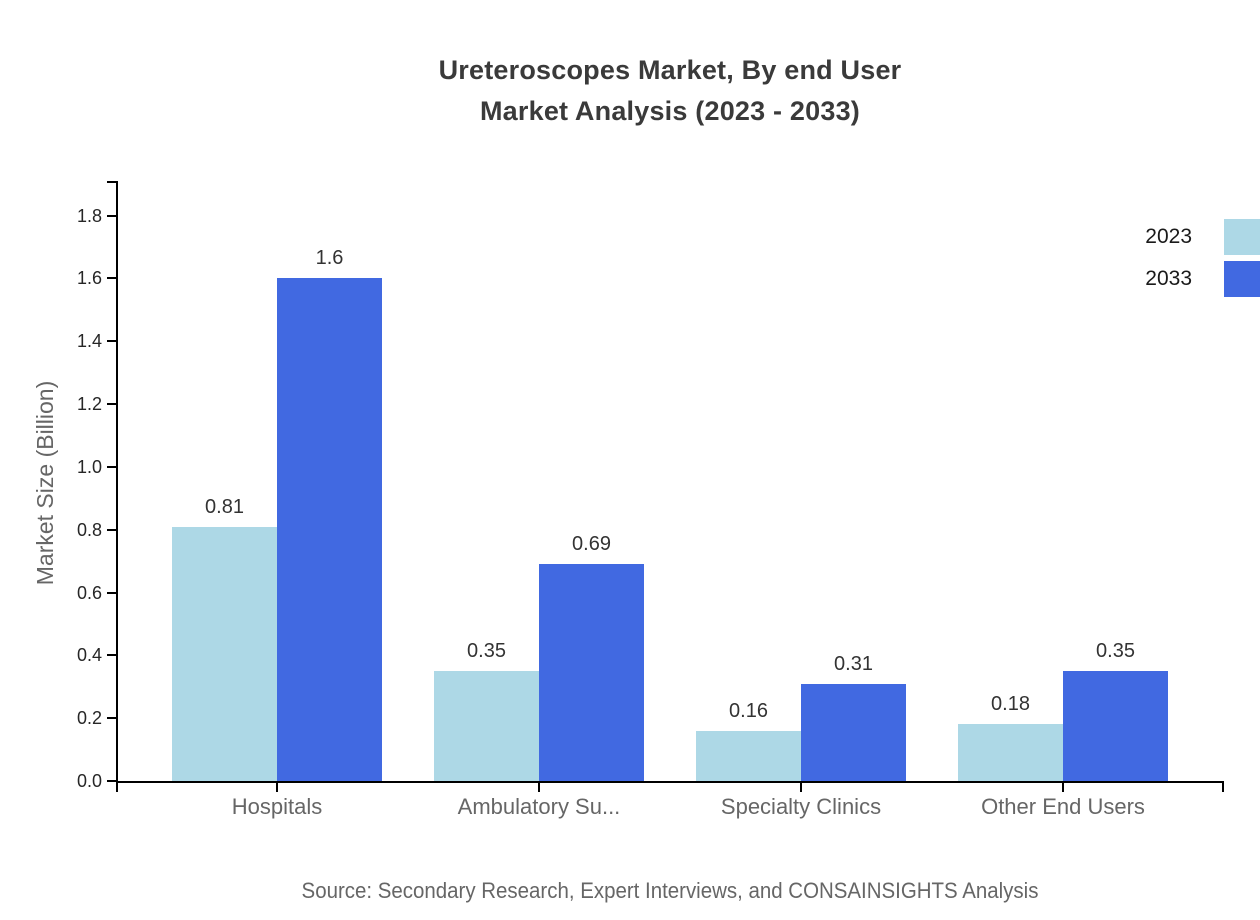 The height and width of the screenshot is (920, 1260). Describe the element at coordinates (1223, 787) in the screenshot. I see `x-axis-right-cap-tick` at that location.